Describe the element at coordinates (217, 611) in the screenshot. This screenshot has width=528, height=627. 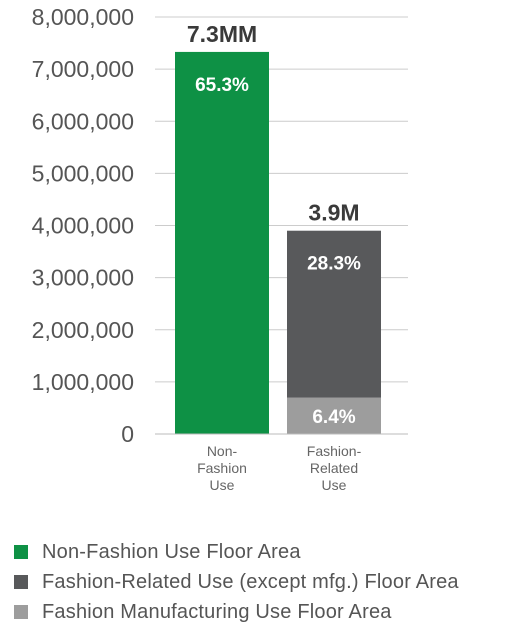
I see `legend-label: Fashion Manufacturing Use Floor Area` at that location.